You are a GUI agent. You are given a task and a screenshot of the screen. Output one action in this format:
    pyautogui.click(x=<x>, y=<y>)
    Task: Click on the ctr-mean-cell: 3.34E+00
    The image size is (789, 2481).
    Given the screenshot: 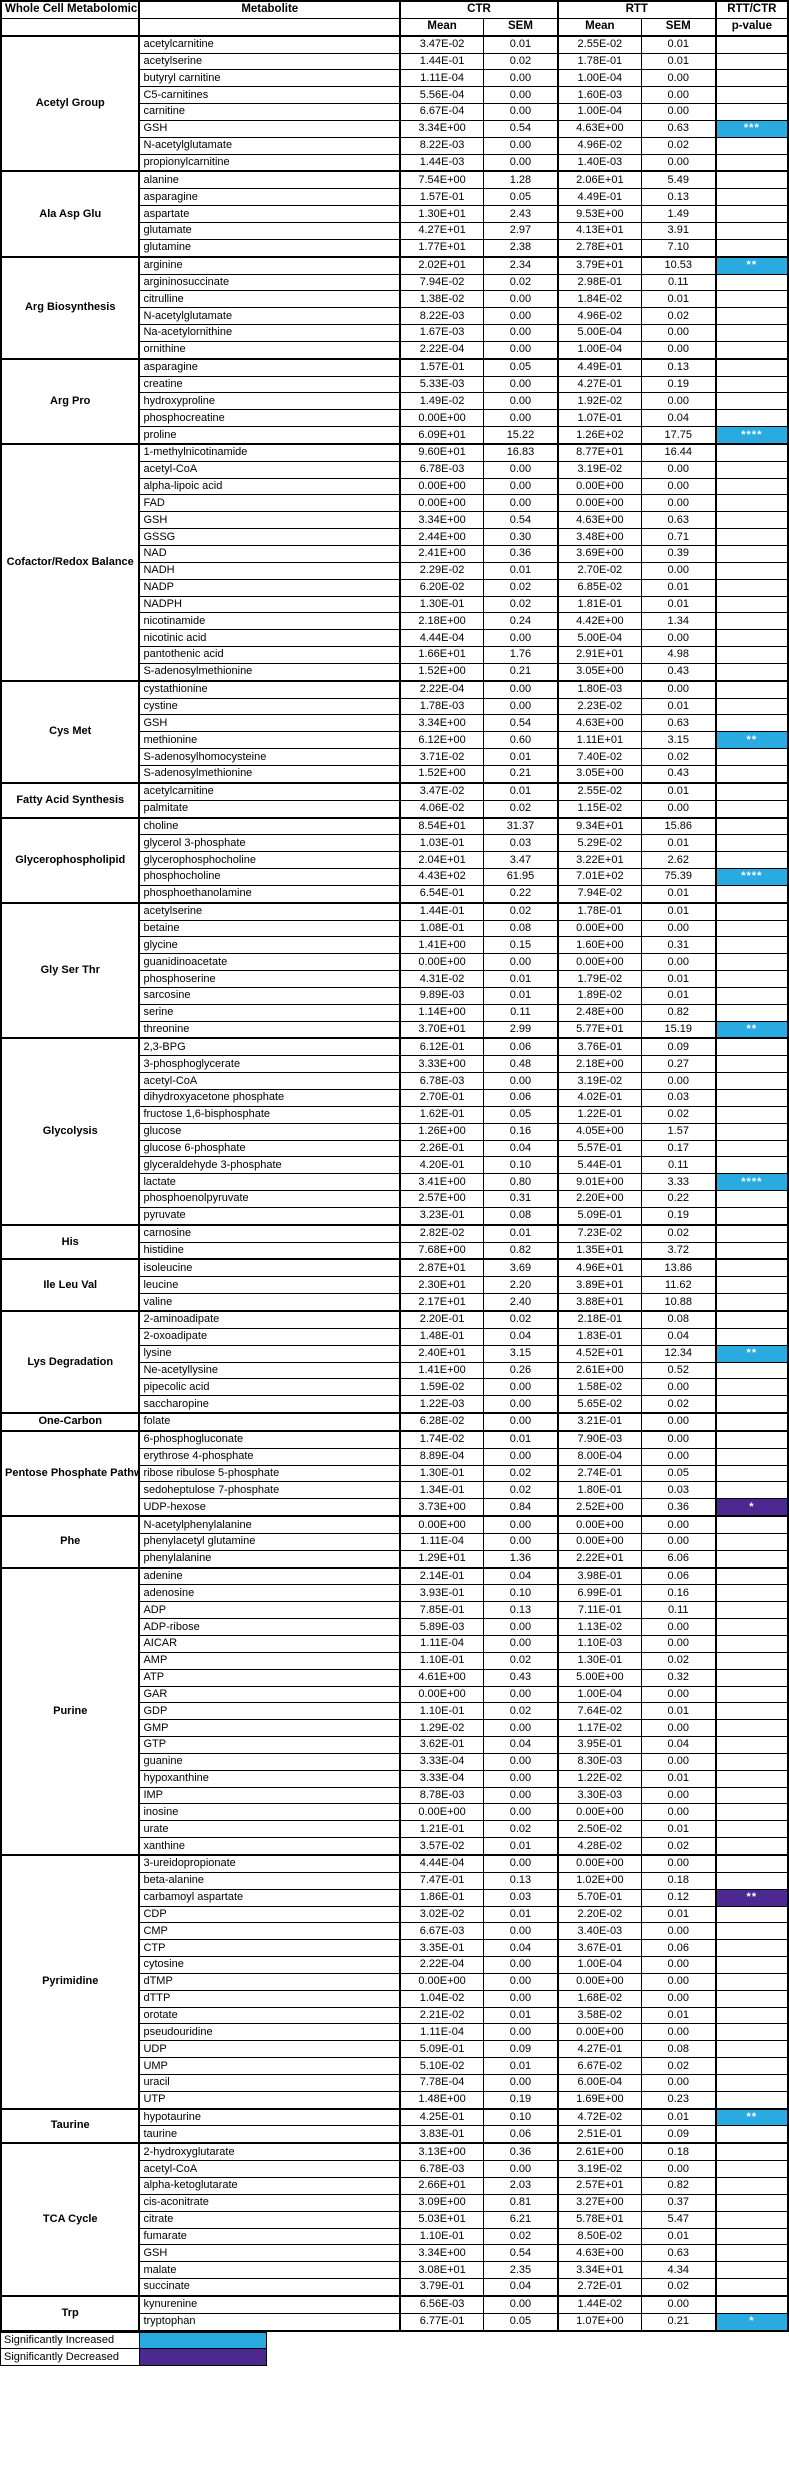 What is the action you would take?
    pyautogui.click(x=442, y=128)
    